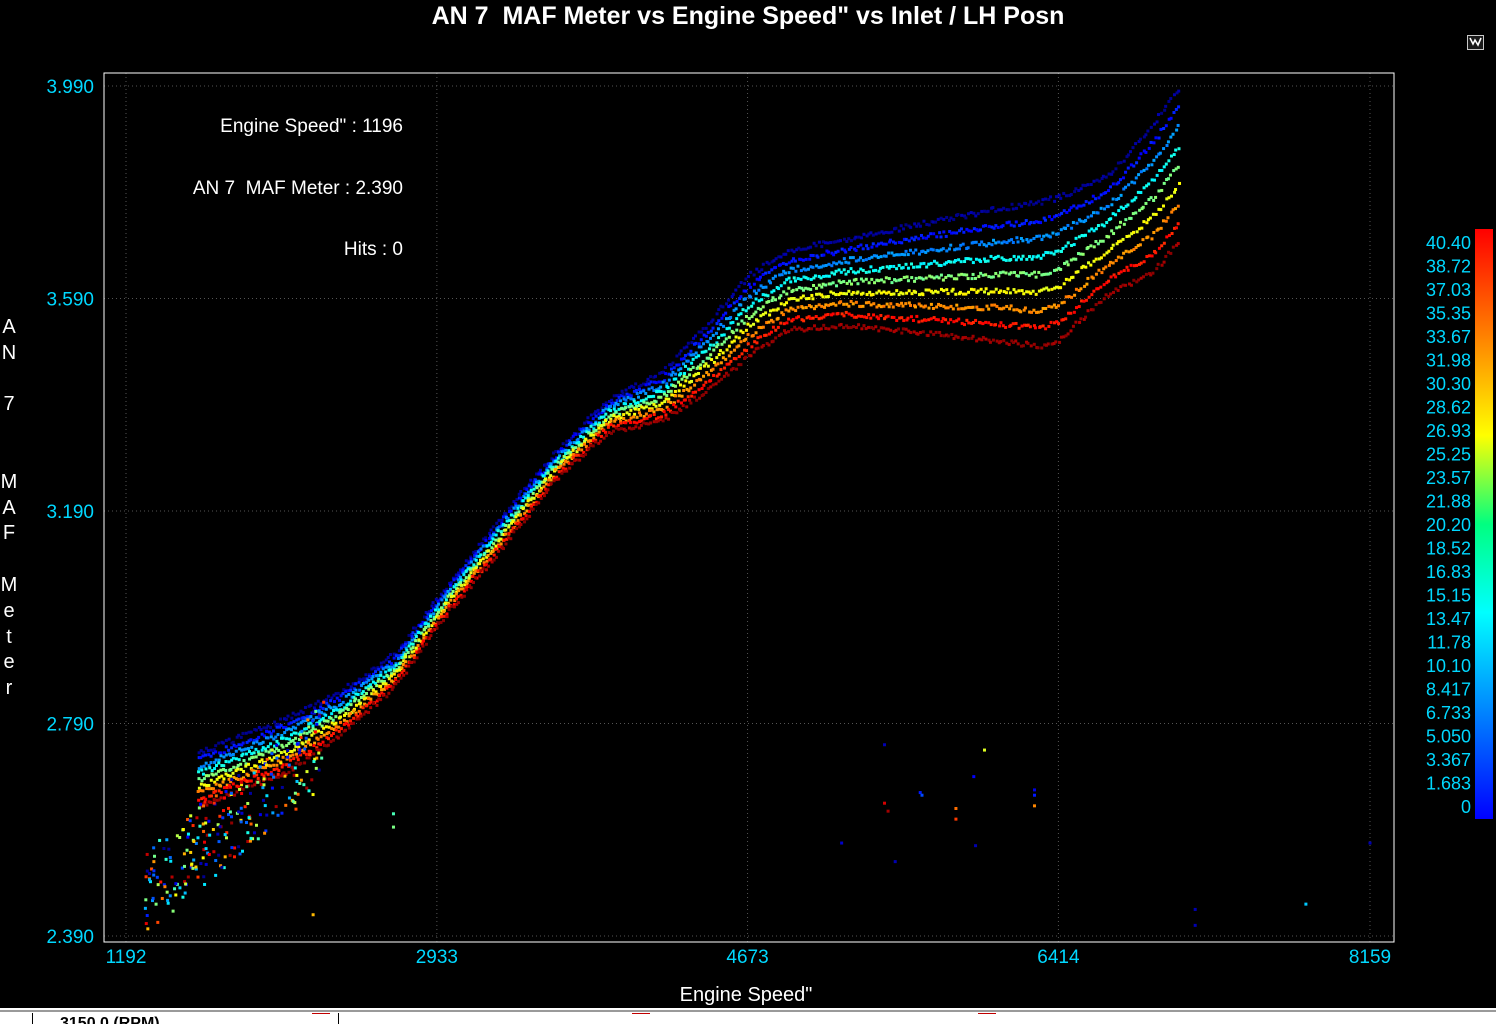 Image resolution: width=1496 pixels, height=1024 pixels. I want to click on chart-options-icon, so click(1475, 42).